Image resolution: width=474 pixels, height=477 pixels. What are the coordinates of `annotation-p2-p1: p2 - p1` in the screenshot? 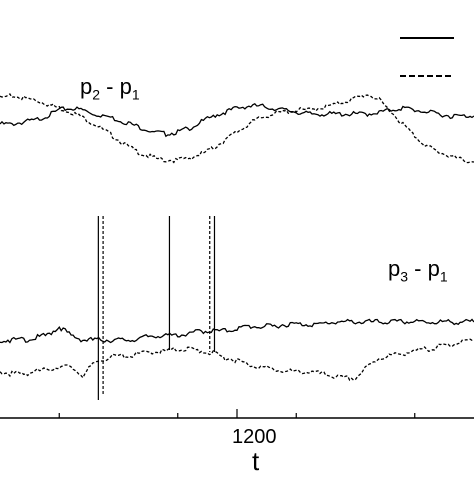 It's located at (110, 88).